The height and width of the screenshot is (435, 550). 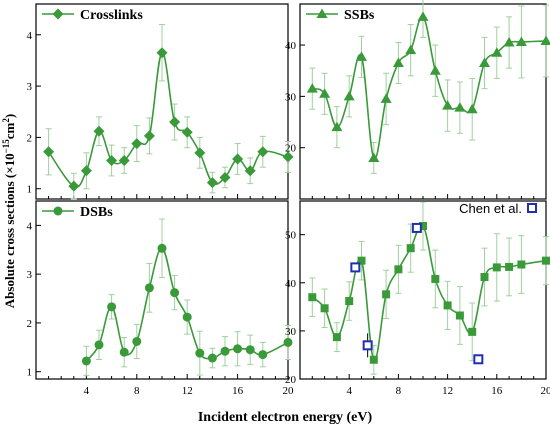 What do you see at coordinates (359, 15) in the screenshot?
I see `legend-label: SSBs` at bounding box center [359, 15].